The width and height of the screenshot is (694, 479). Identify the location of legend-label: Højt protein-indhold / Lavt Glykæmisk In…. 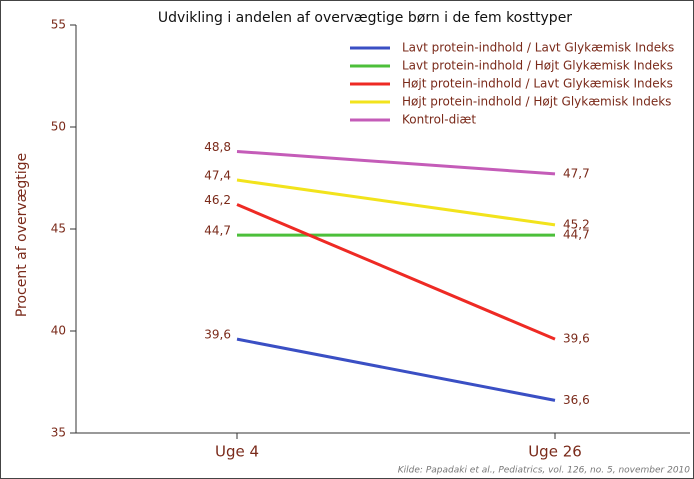
(537, 84).